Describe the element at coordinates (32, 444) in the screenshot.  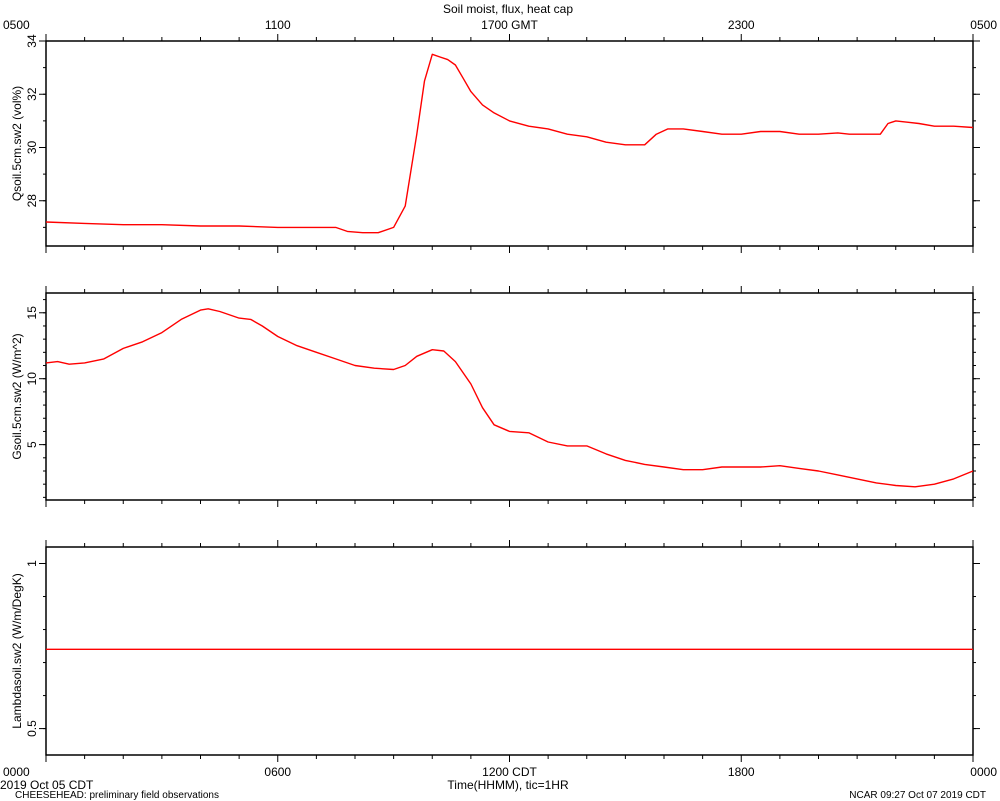
I see `y-tick-label: 5` at that location.